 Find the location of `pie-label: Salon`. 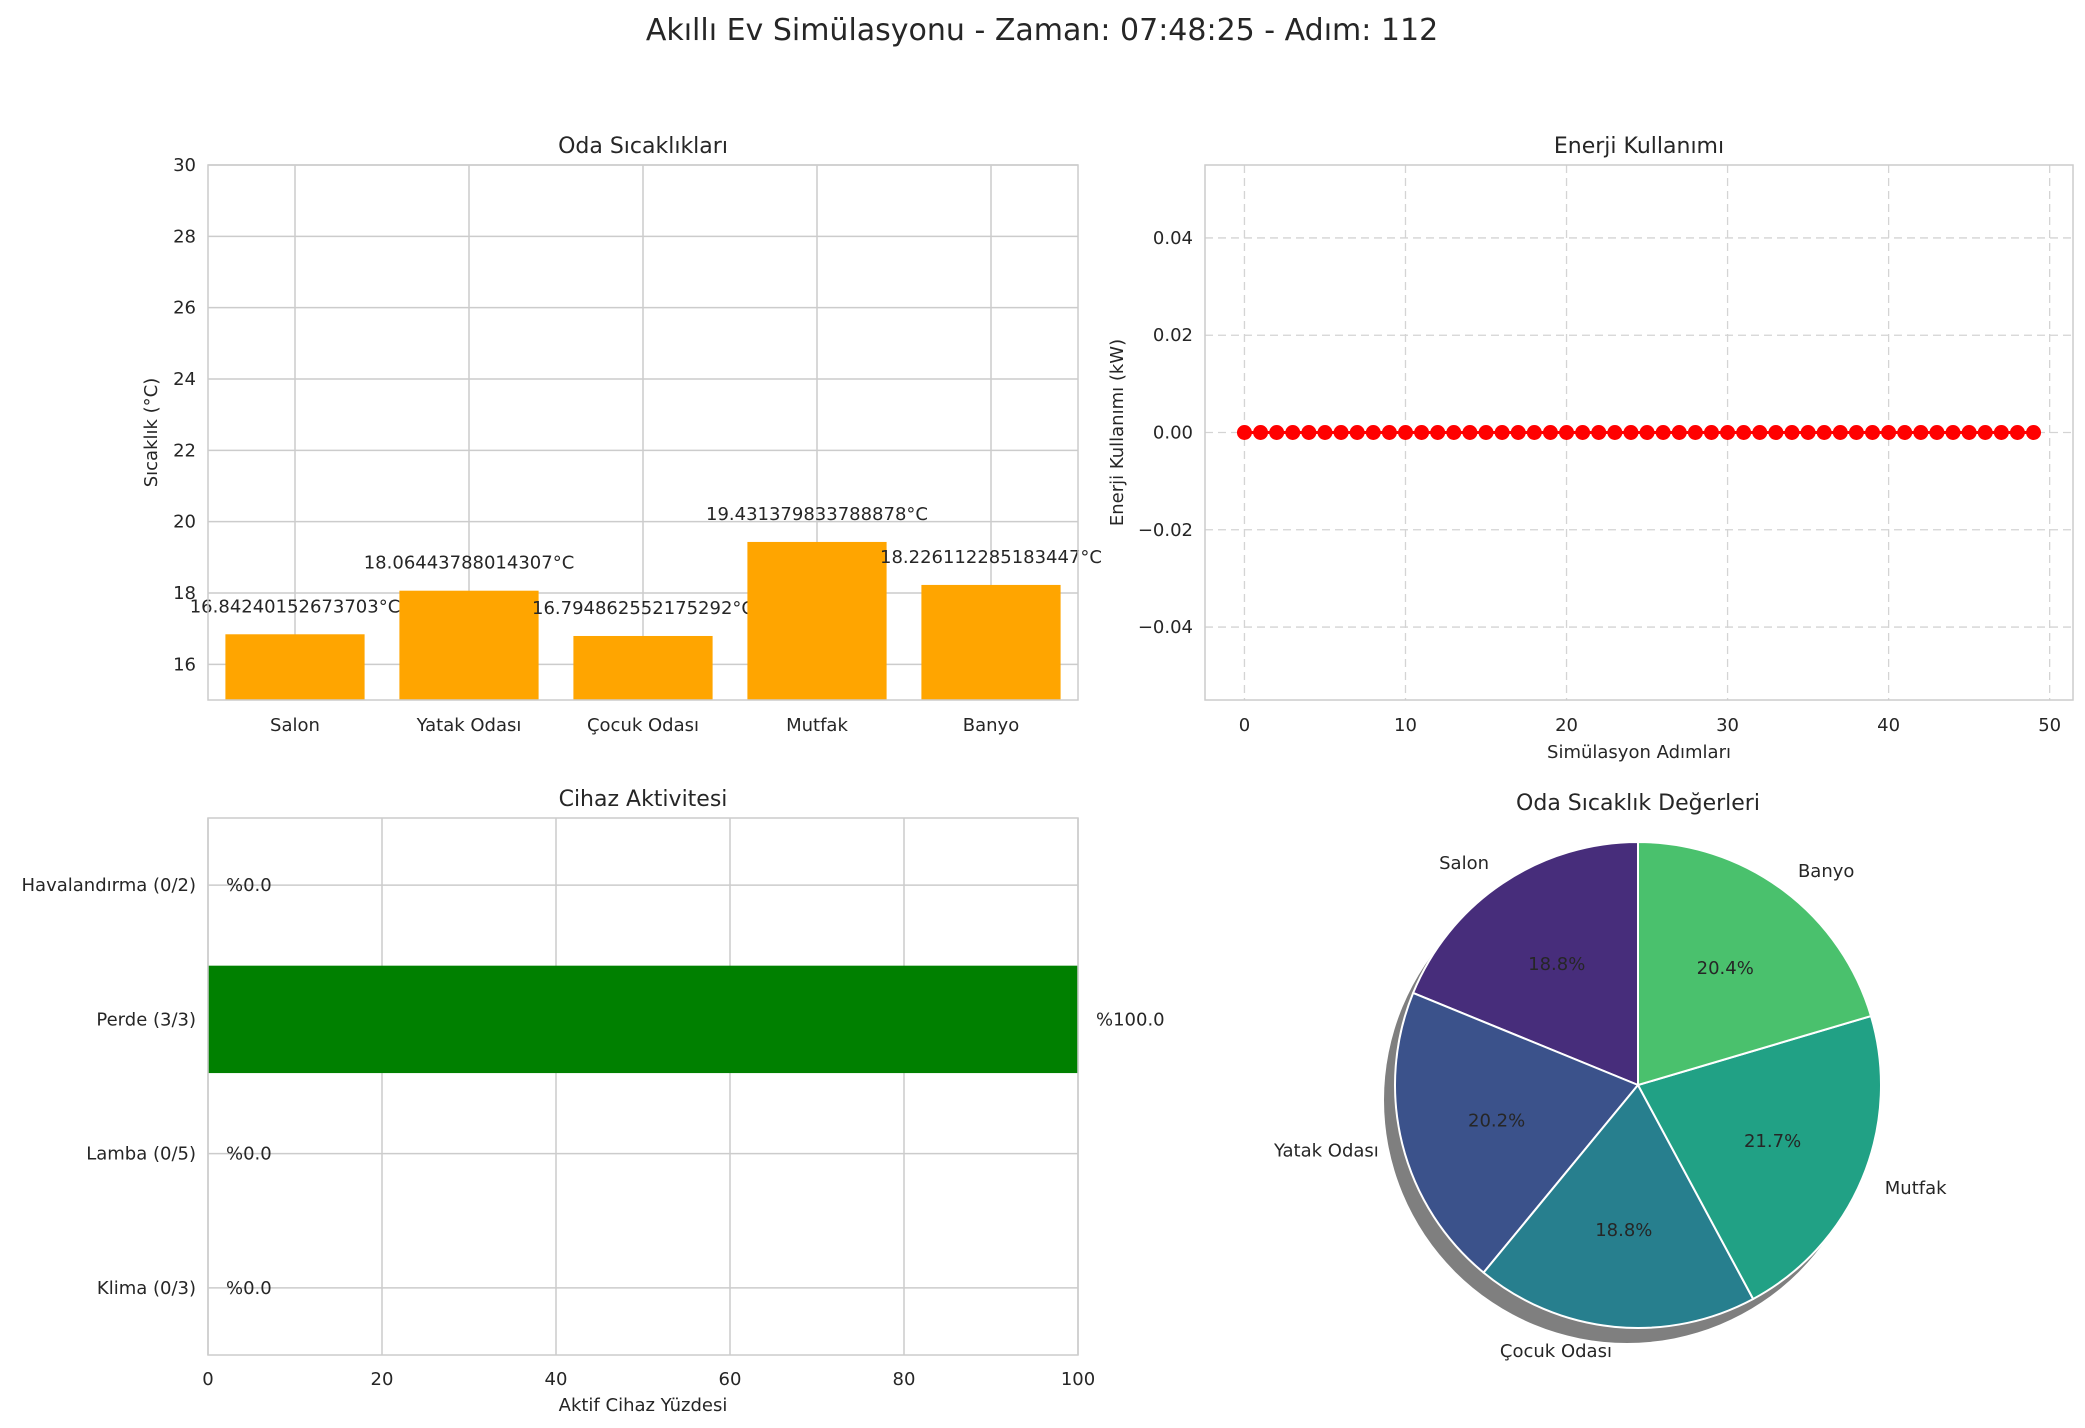

pie-label: Salon is located at coordinates (1464, 863).